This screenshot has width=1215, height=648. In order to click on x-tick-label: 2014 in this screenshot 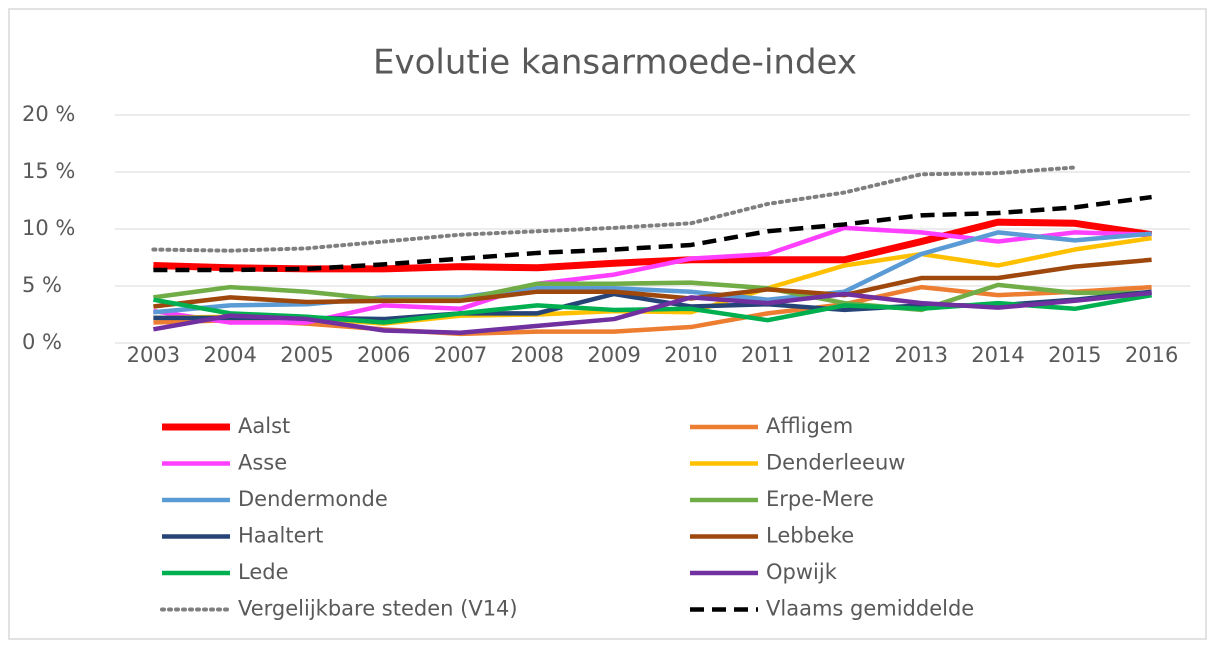, I will do `click(997, 355)`.